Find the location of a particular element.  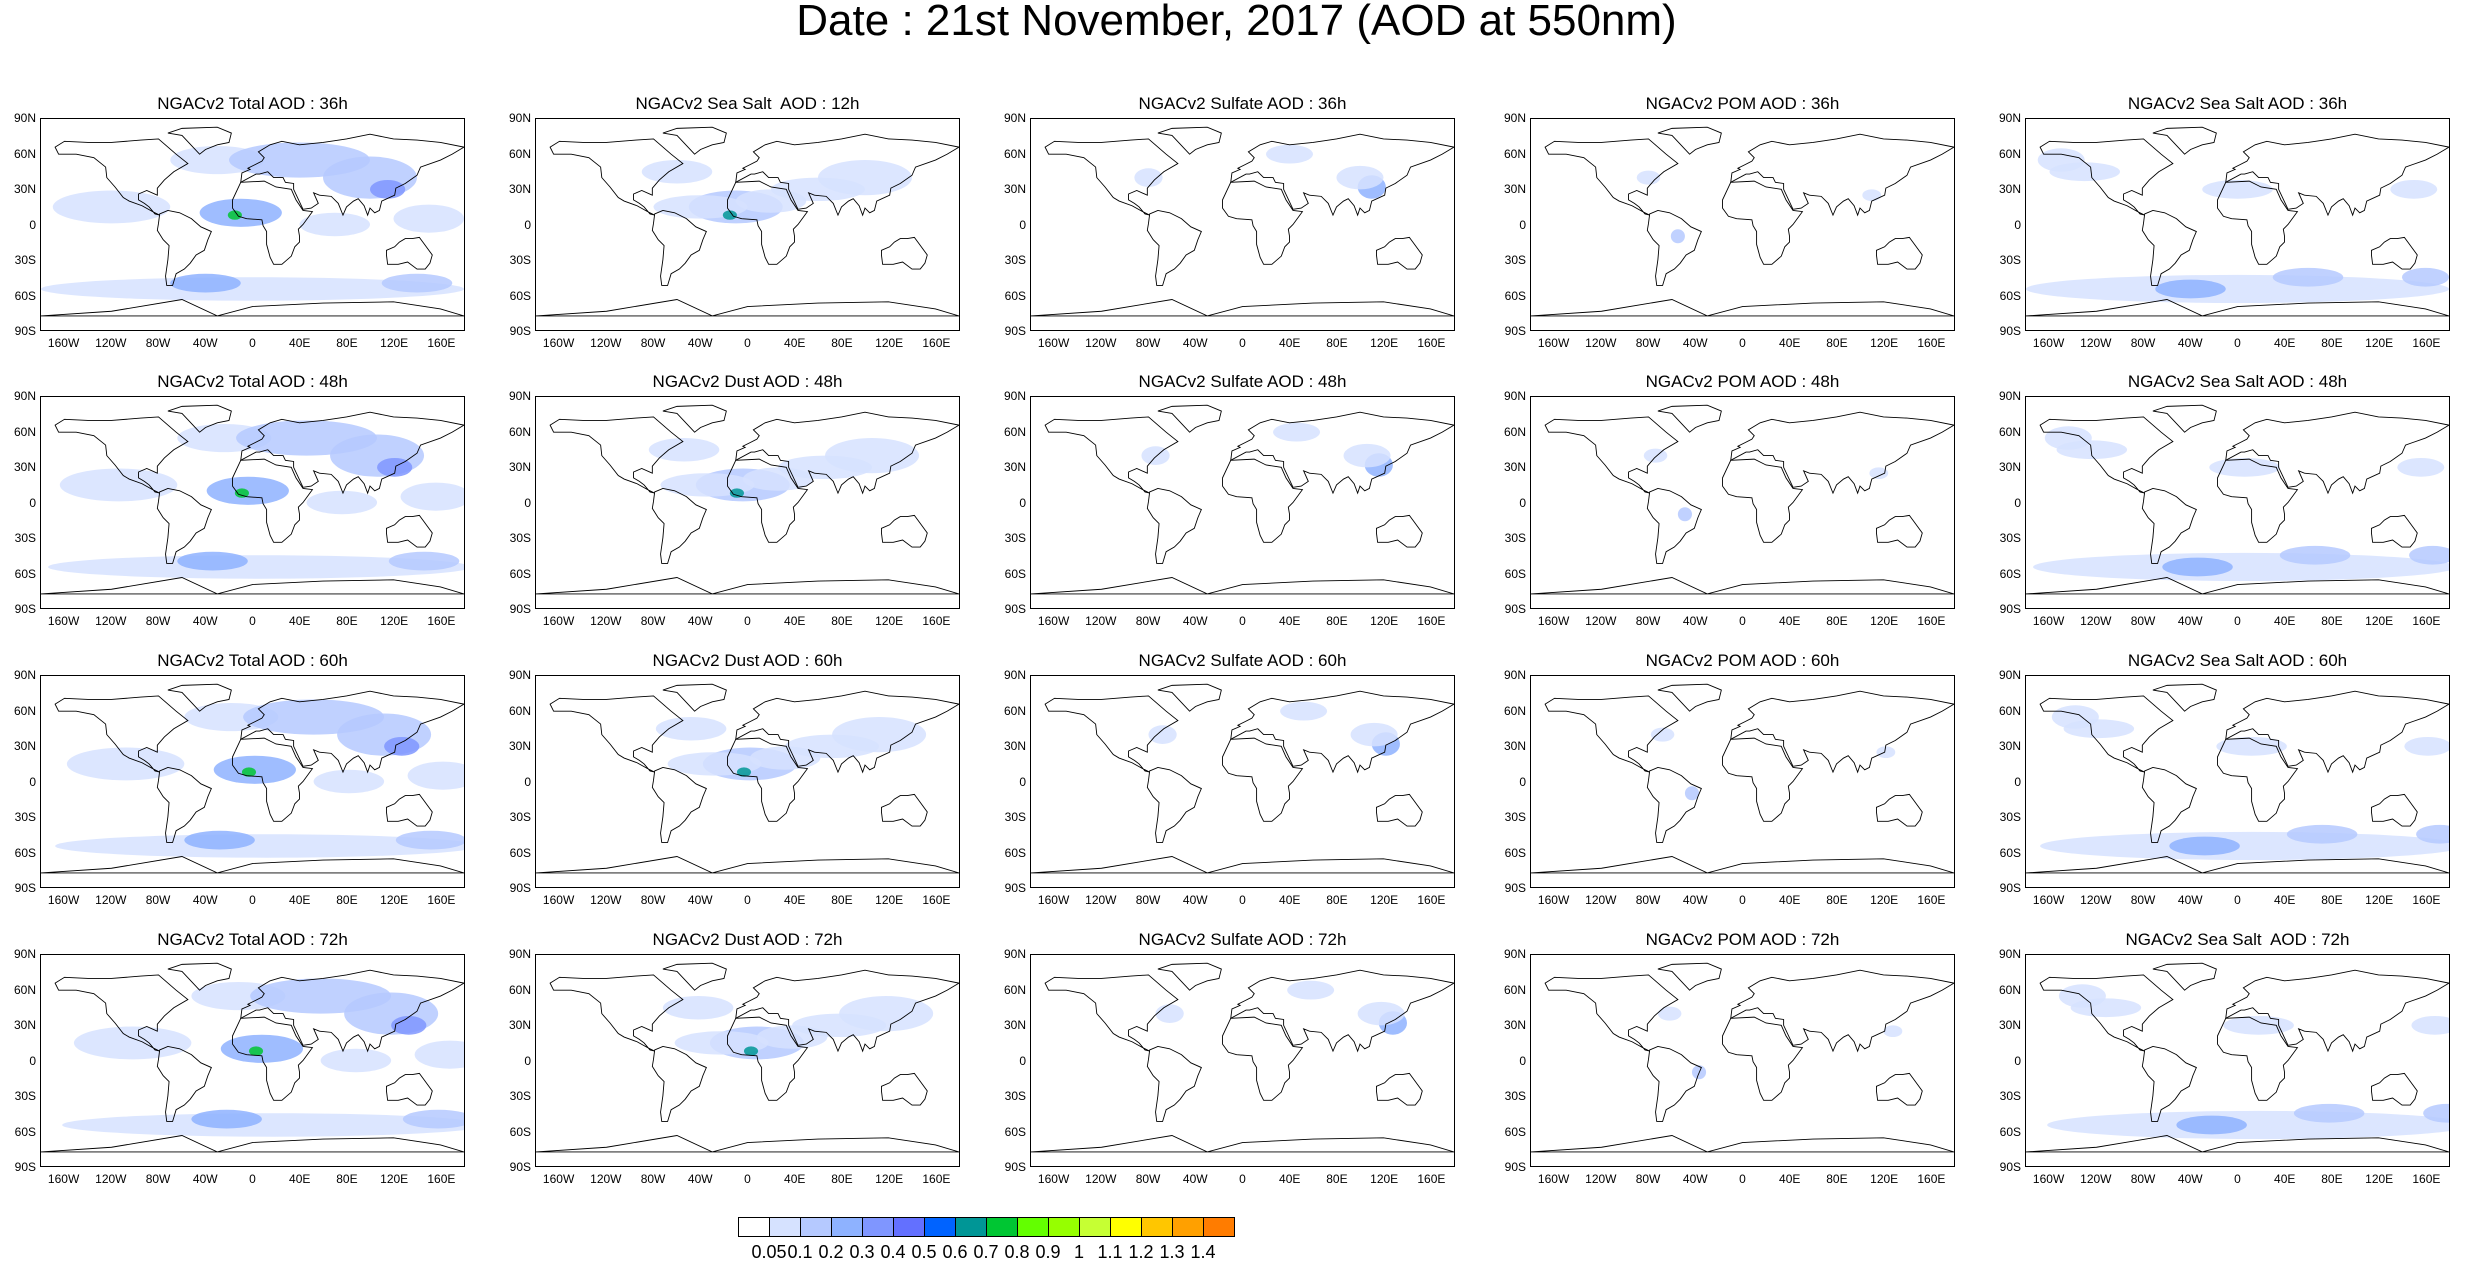

lon-tick-label: 80W is located at coordinates (158, 621).